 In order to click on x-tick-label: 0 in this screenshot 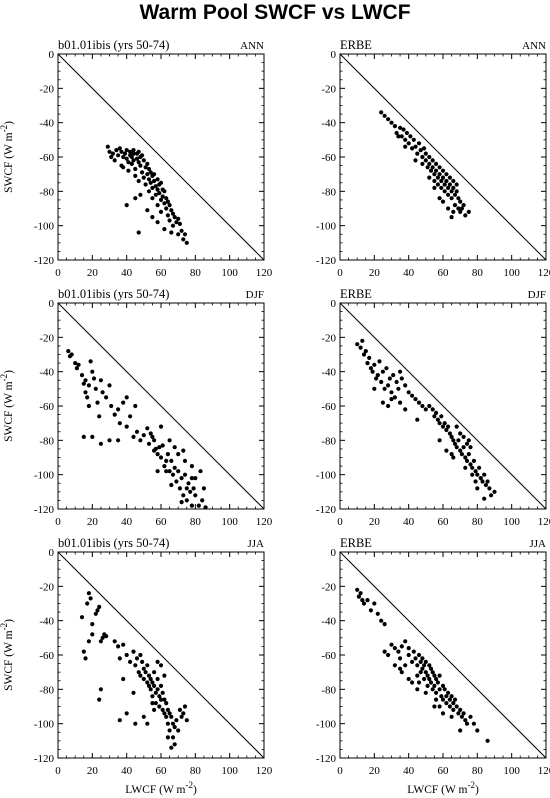, I will do `click(58, 273)`.